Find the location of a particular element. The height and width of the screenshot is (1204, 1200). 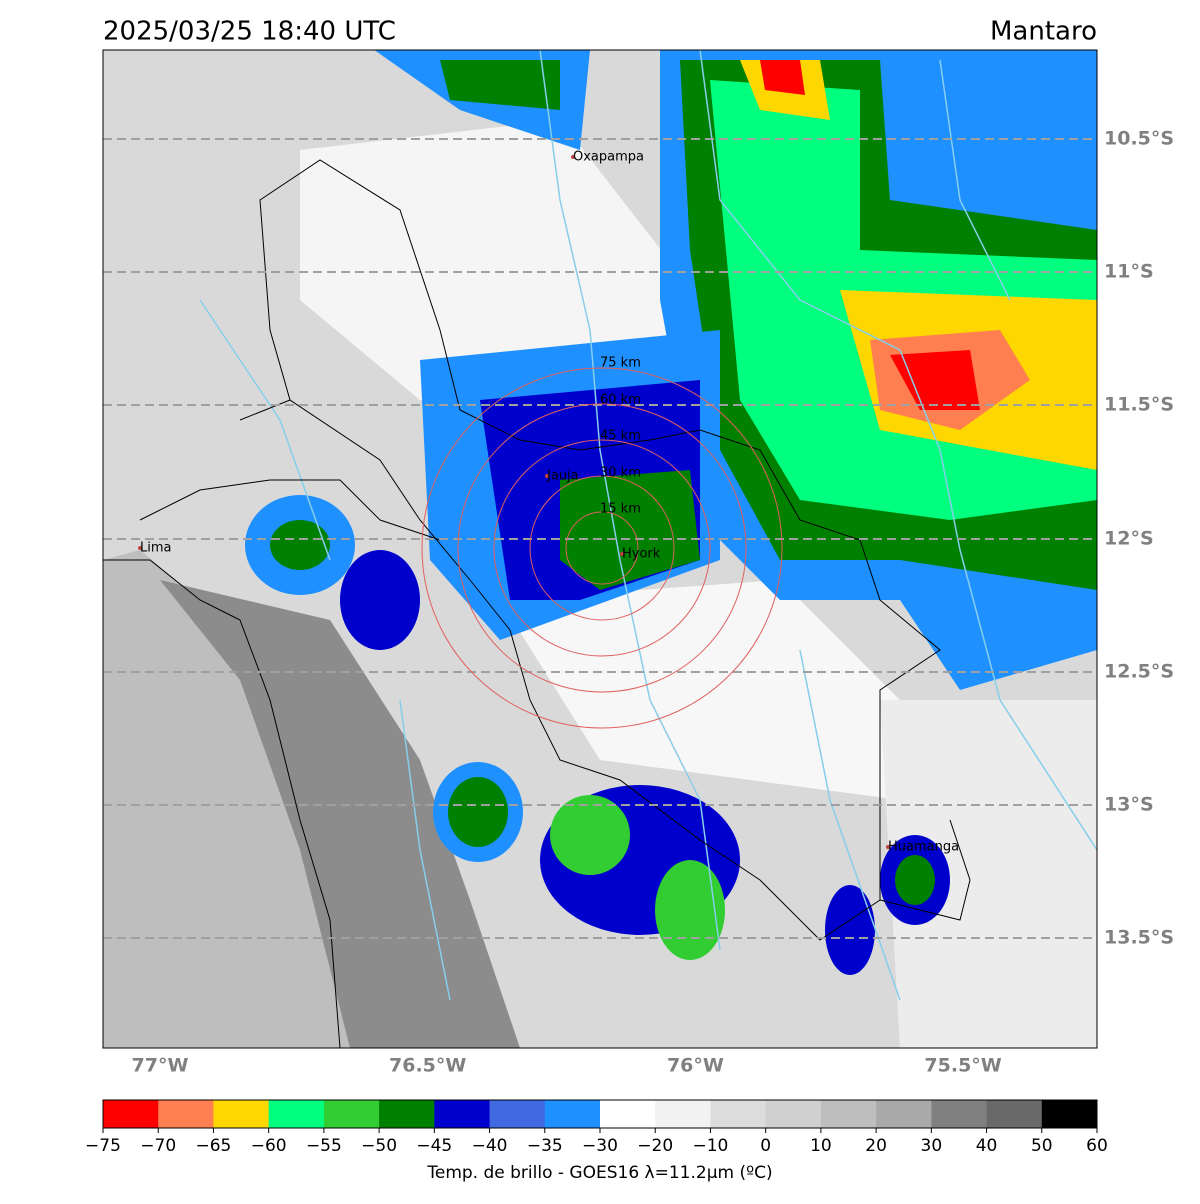

colorbar-tick-label: −10 is located at coordinates (710, 1146).